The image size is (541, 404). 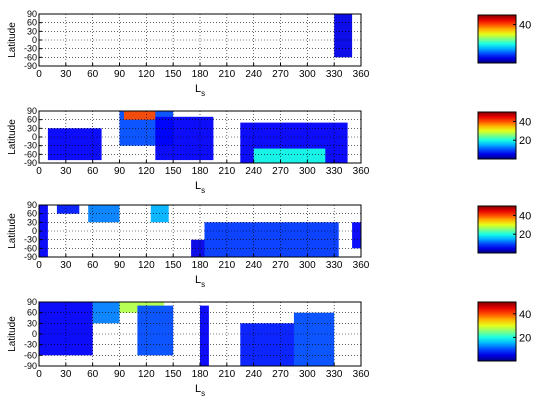 What do you see at coordinates (66, 74) in the screenshot?
I see `x-tick-label: 30` at bounding box center [66, 74].